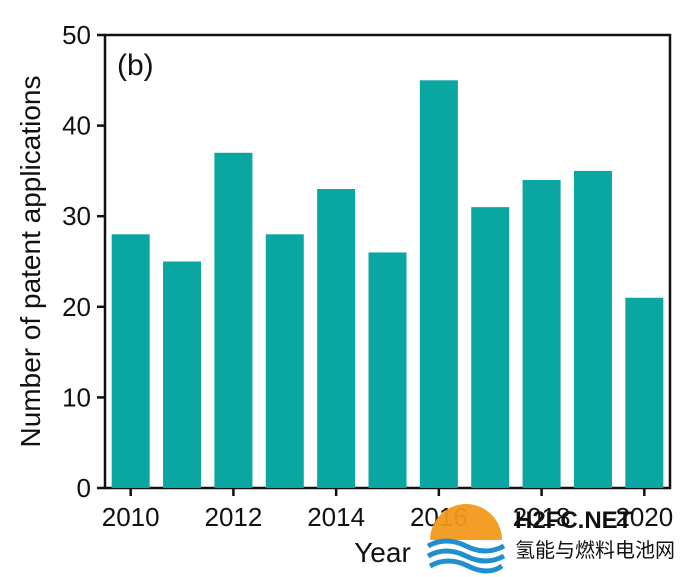  What do you see at coordinates (592, 329) in the screenshot?
I see `bar-2019` at bounding box center [592, 329].